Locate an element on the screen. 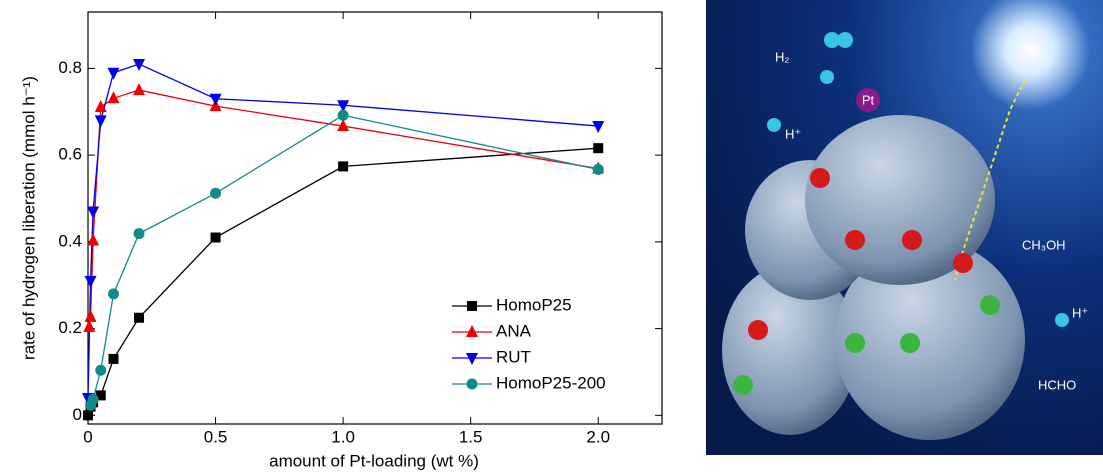 This screenshot has width=1103, height=475. pt-label: Pt is located at coordinates (868, 99).